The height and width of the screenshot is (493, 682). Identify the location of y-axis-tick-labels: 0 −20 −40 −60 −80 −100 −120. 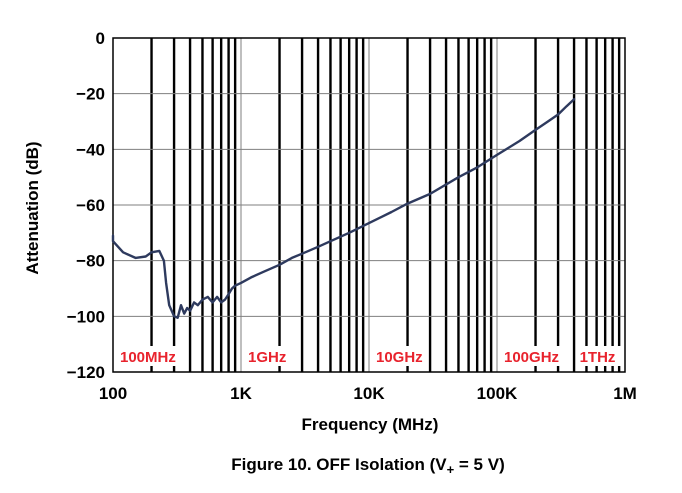
(86, 205).